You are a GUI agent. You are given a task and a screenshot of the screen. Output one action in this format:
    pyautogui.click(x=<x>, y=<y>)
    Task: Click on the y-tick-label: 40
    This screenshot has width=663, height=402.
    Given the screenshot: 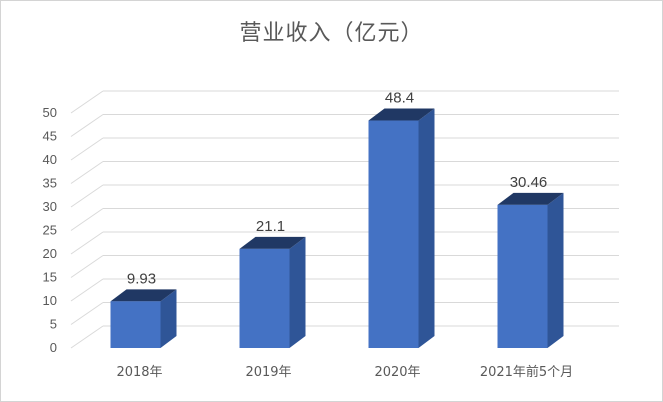 What is the action you would take?
    pyautogui.click(x=50, y=159)
    